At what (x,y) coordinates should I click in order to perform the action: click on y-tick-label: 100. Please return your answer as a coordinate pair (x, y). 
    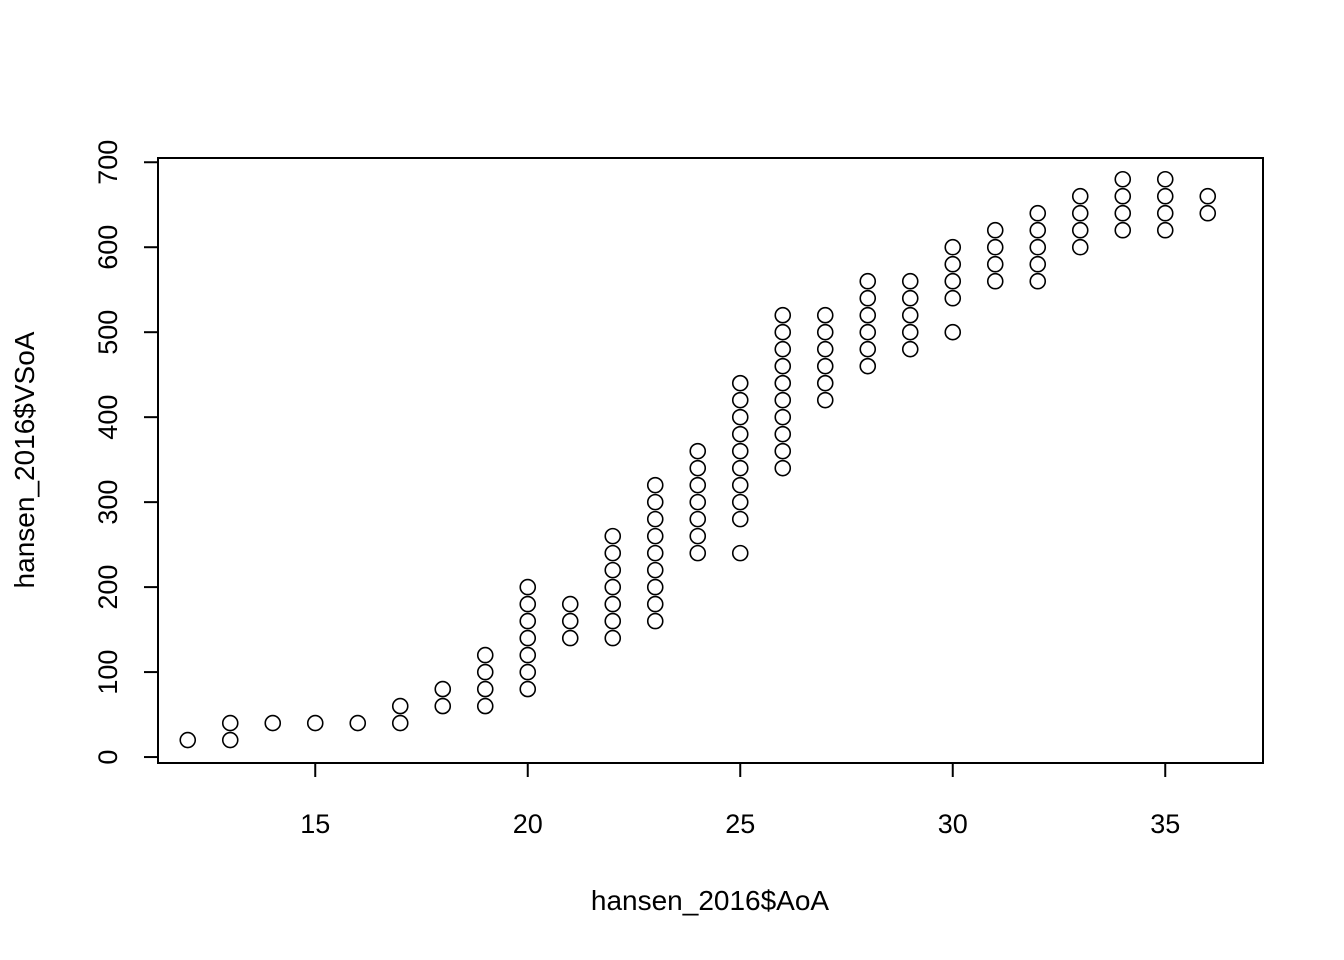
    Looking at the image, I should click on (108, 672).